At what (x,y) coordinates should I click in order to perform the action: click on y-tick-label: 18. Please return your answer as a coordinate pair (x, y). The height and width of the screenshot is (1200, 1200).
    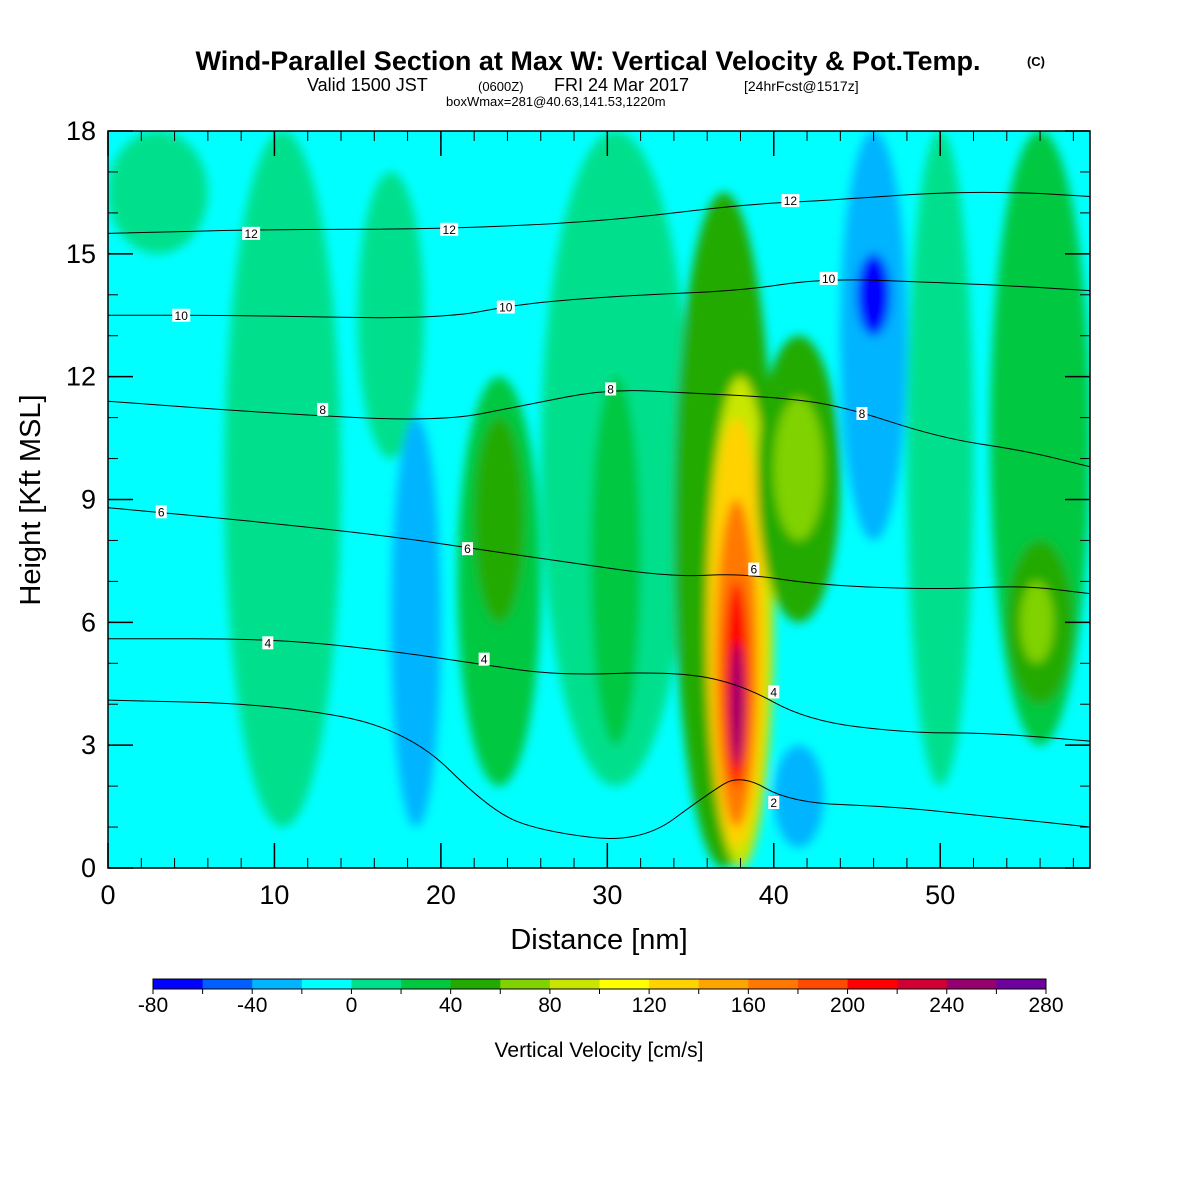
    Looking at the image, I should click on (81, 131).